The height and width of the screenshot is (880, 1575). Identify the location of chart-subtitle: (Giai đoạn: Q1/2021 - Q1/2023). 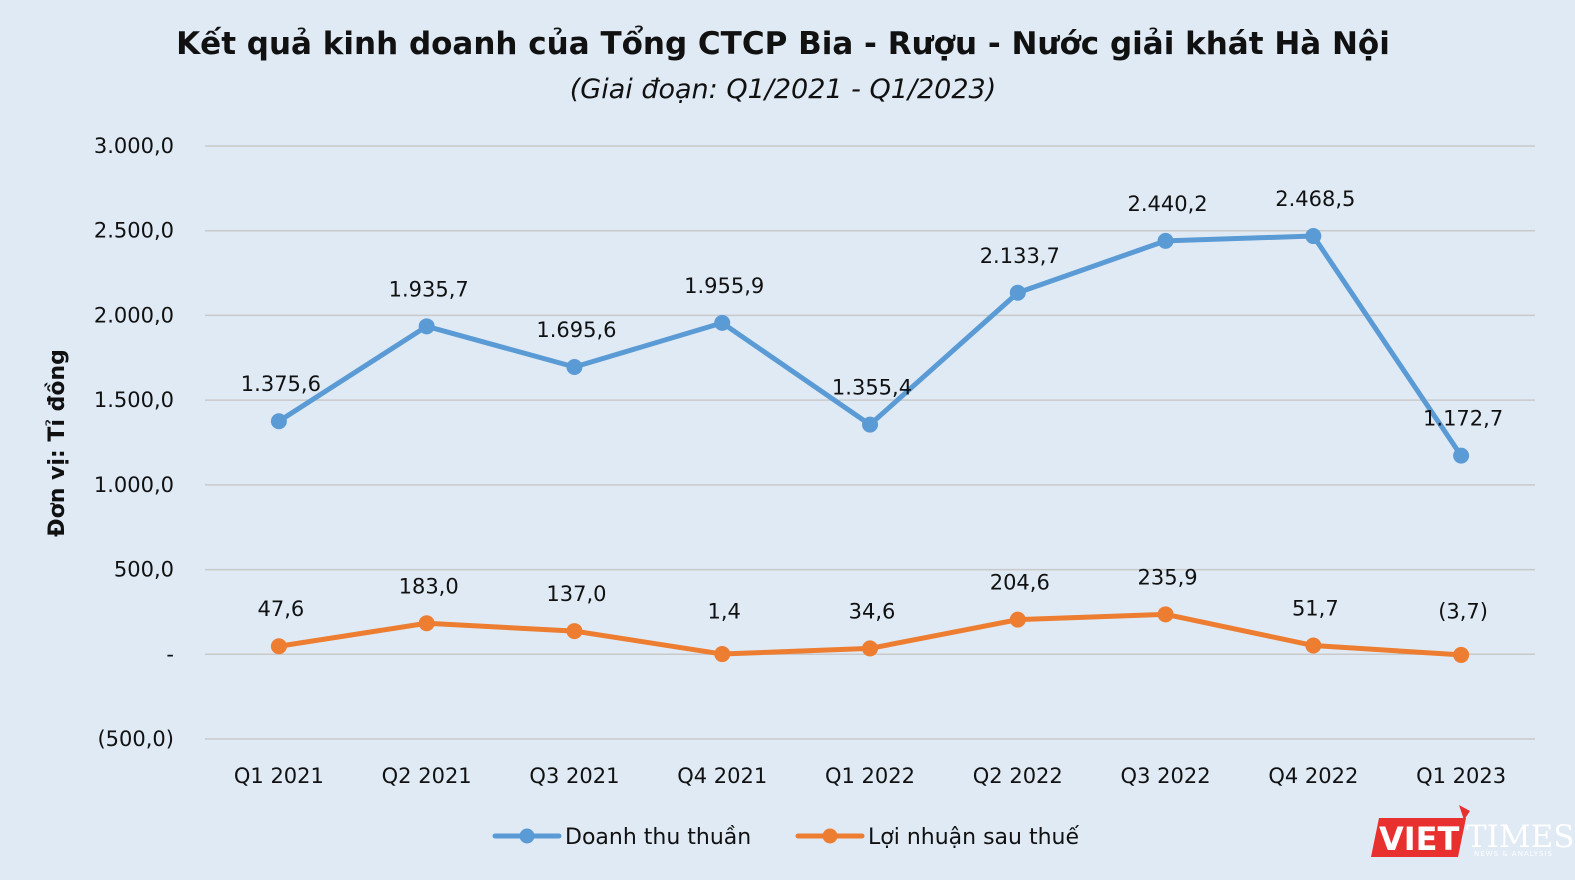
(783, 89).